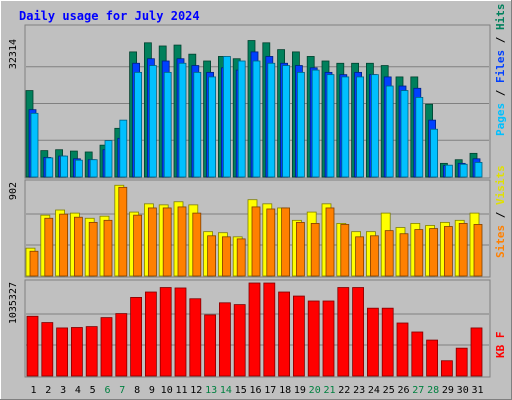 The height and width of the screenshot is (400, 512). Describe the element at coordinates (255, 390) in the screenshot. I see `x-tick-label: 16` at that location.